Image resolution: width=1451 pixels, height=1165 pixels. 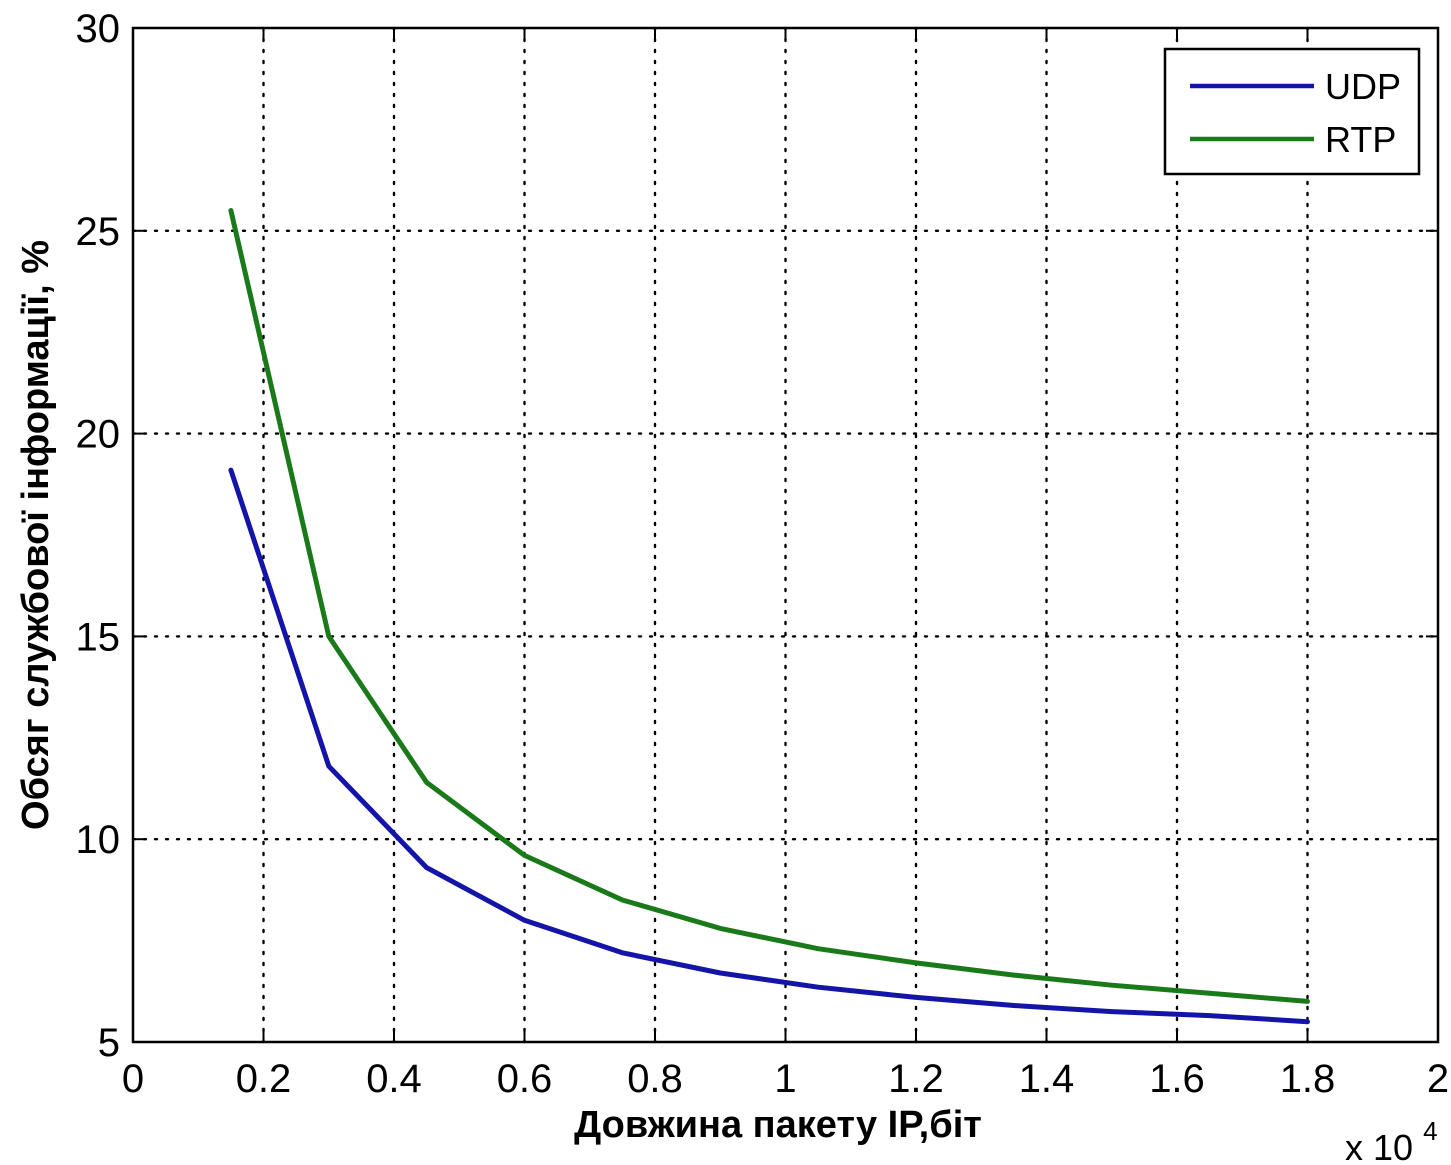 I want to click on legend: UDP RTP, so click(x=1292, y=111).